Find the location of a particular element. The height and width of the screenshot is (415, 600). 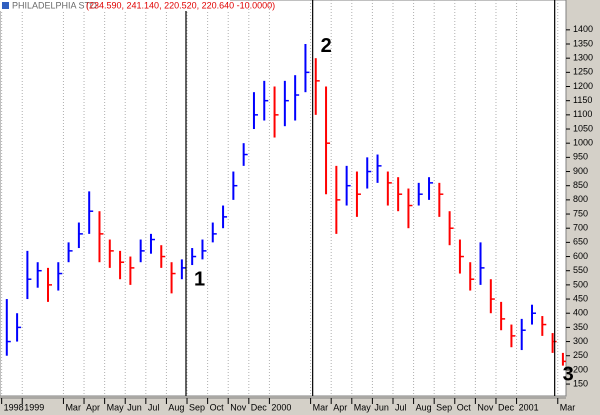

icon is located at coordinates (5, 5).